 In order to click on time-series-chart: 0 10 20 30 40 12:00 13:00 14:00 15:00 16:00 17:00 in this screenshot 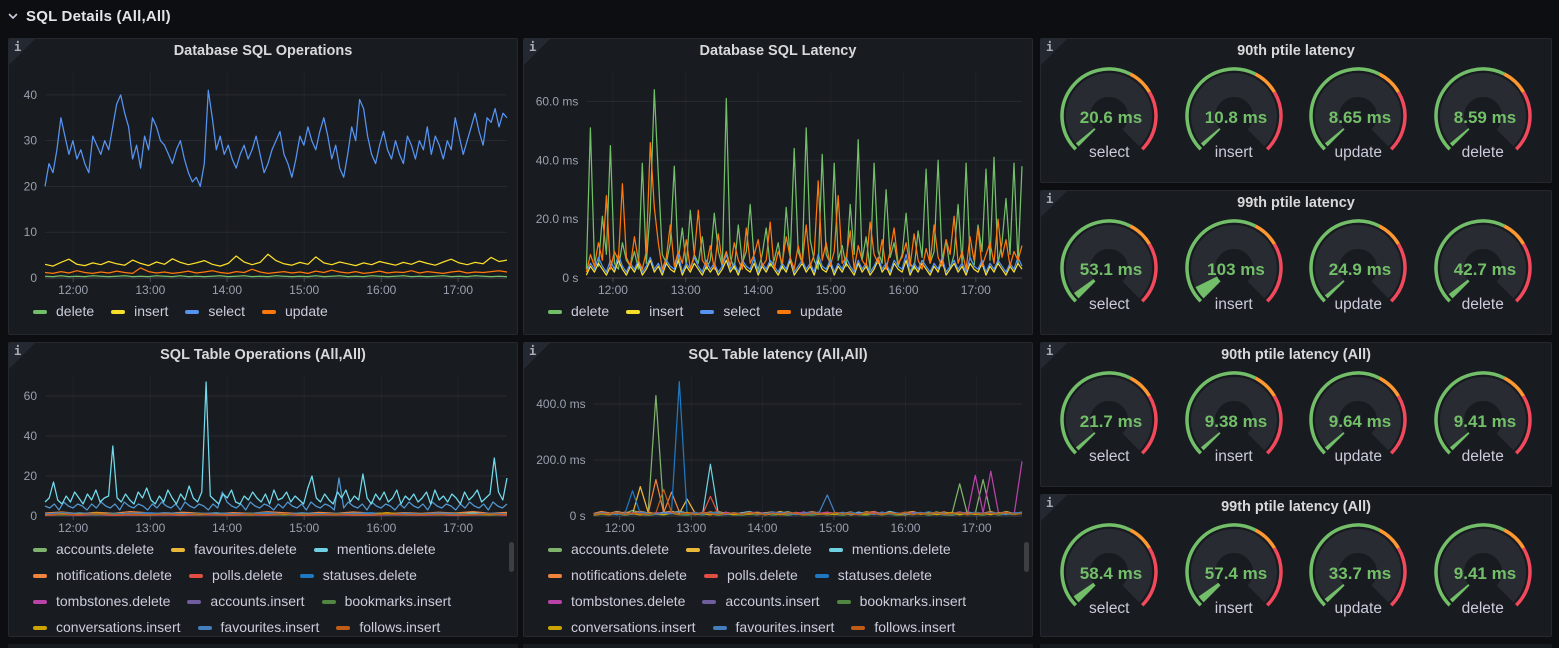, I will do `click(263, 181)`.